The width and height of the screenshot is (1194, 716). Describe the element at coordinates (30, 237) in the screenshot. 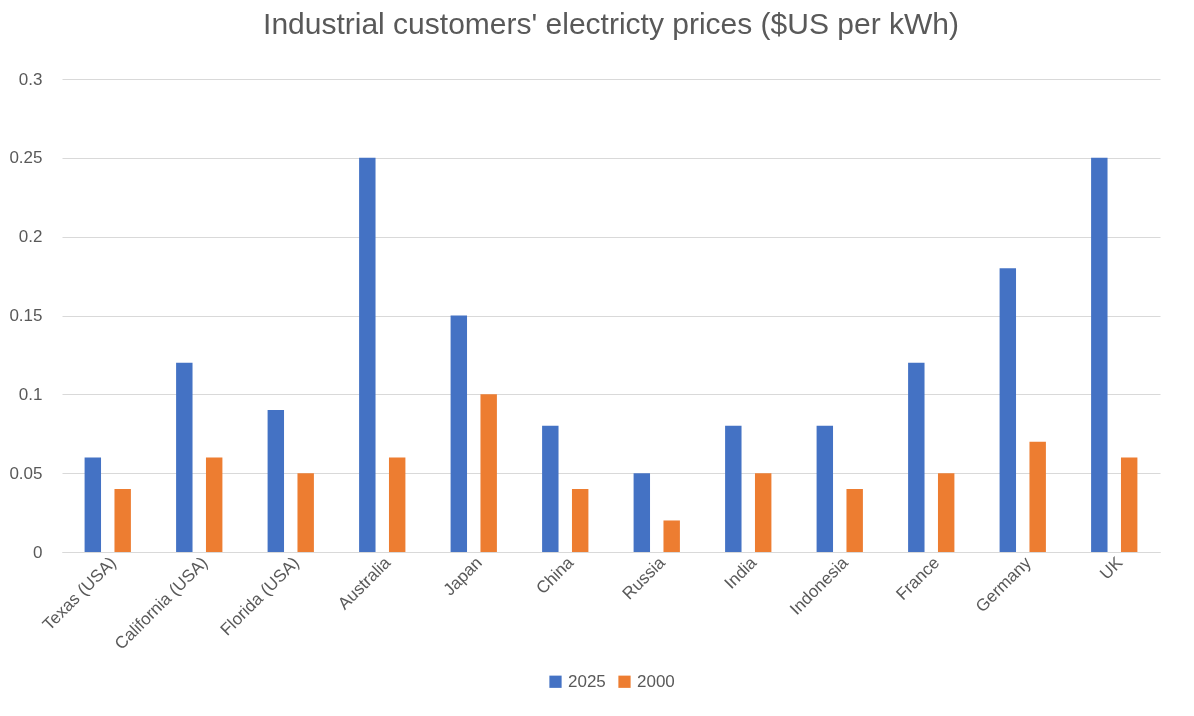

I see `y-tick-label: 0.2` at that location.